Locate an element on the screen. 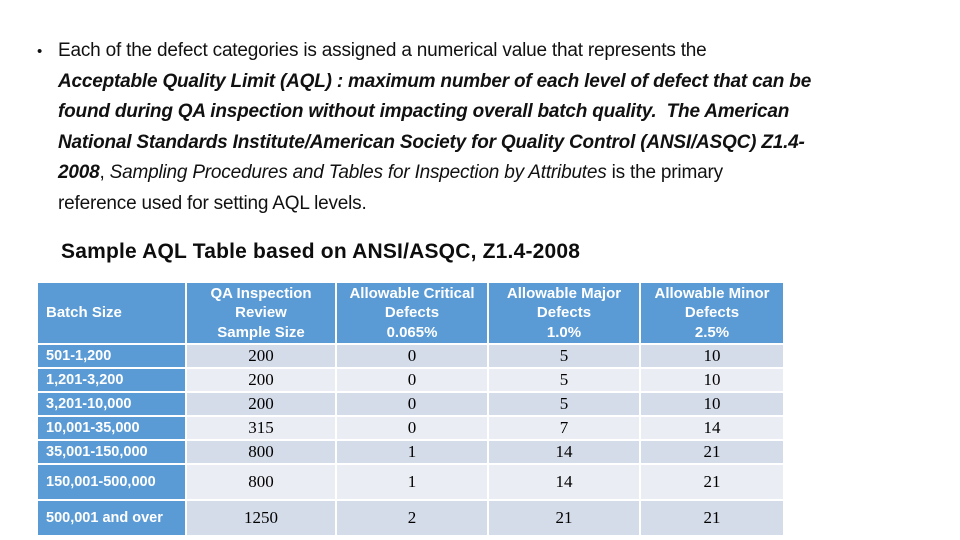 The width and height of the screenshot is (960, 540). table-row: 150,001-500,000 800 1 14 21 is located at coordinates (410, 482).